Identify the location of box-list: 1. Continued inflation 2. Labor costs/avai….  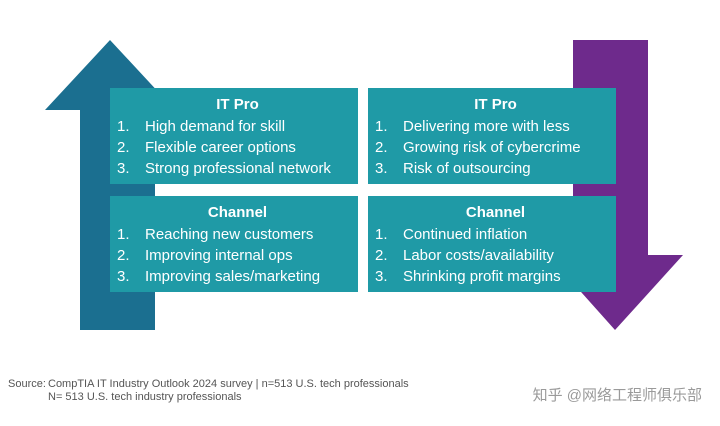
(495, 255).